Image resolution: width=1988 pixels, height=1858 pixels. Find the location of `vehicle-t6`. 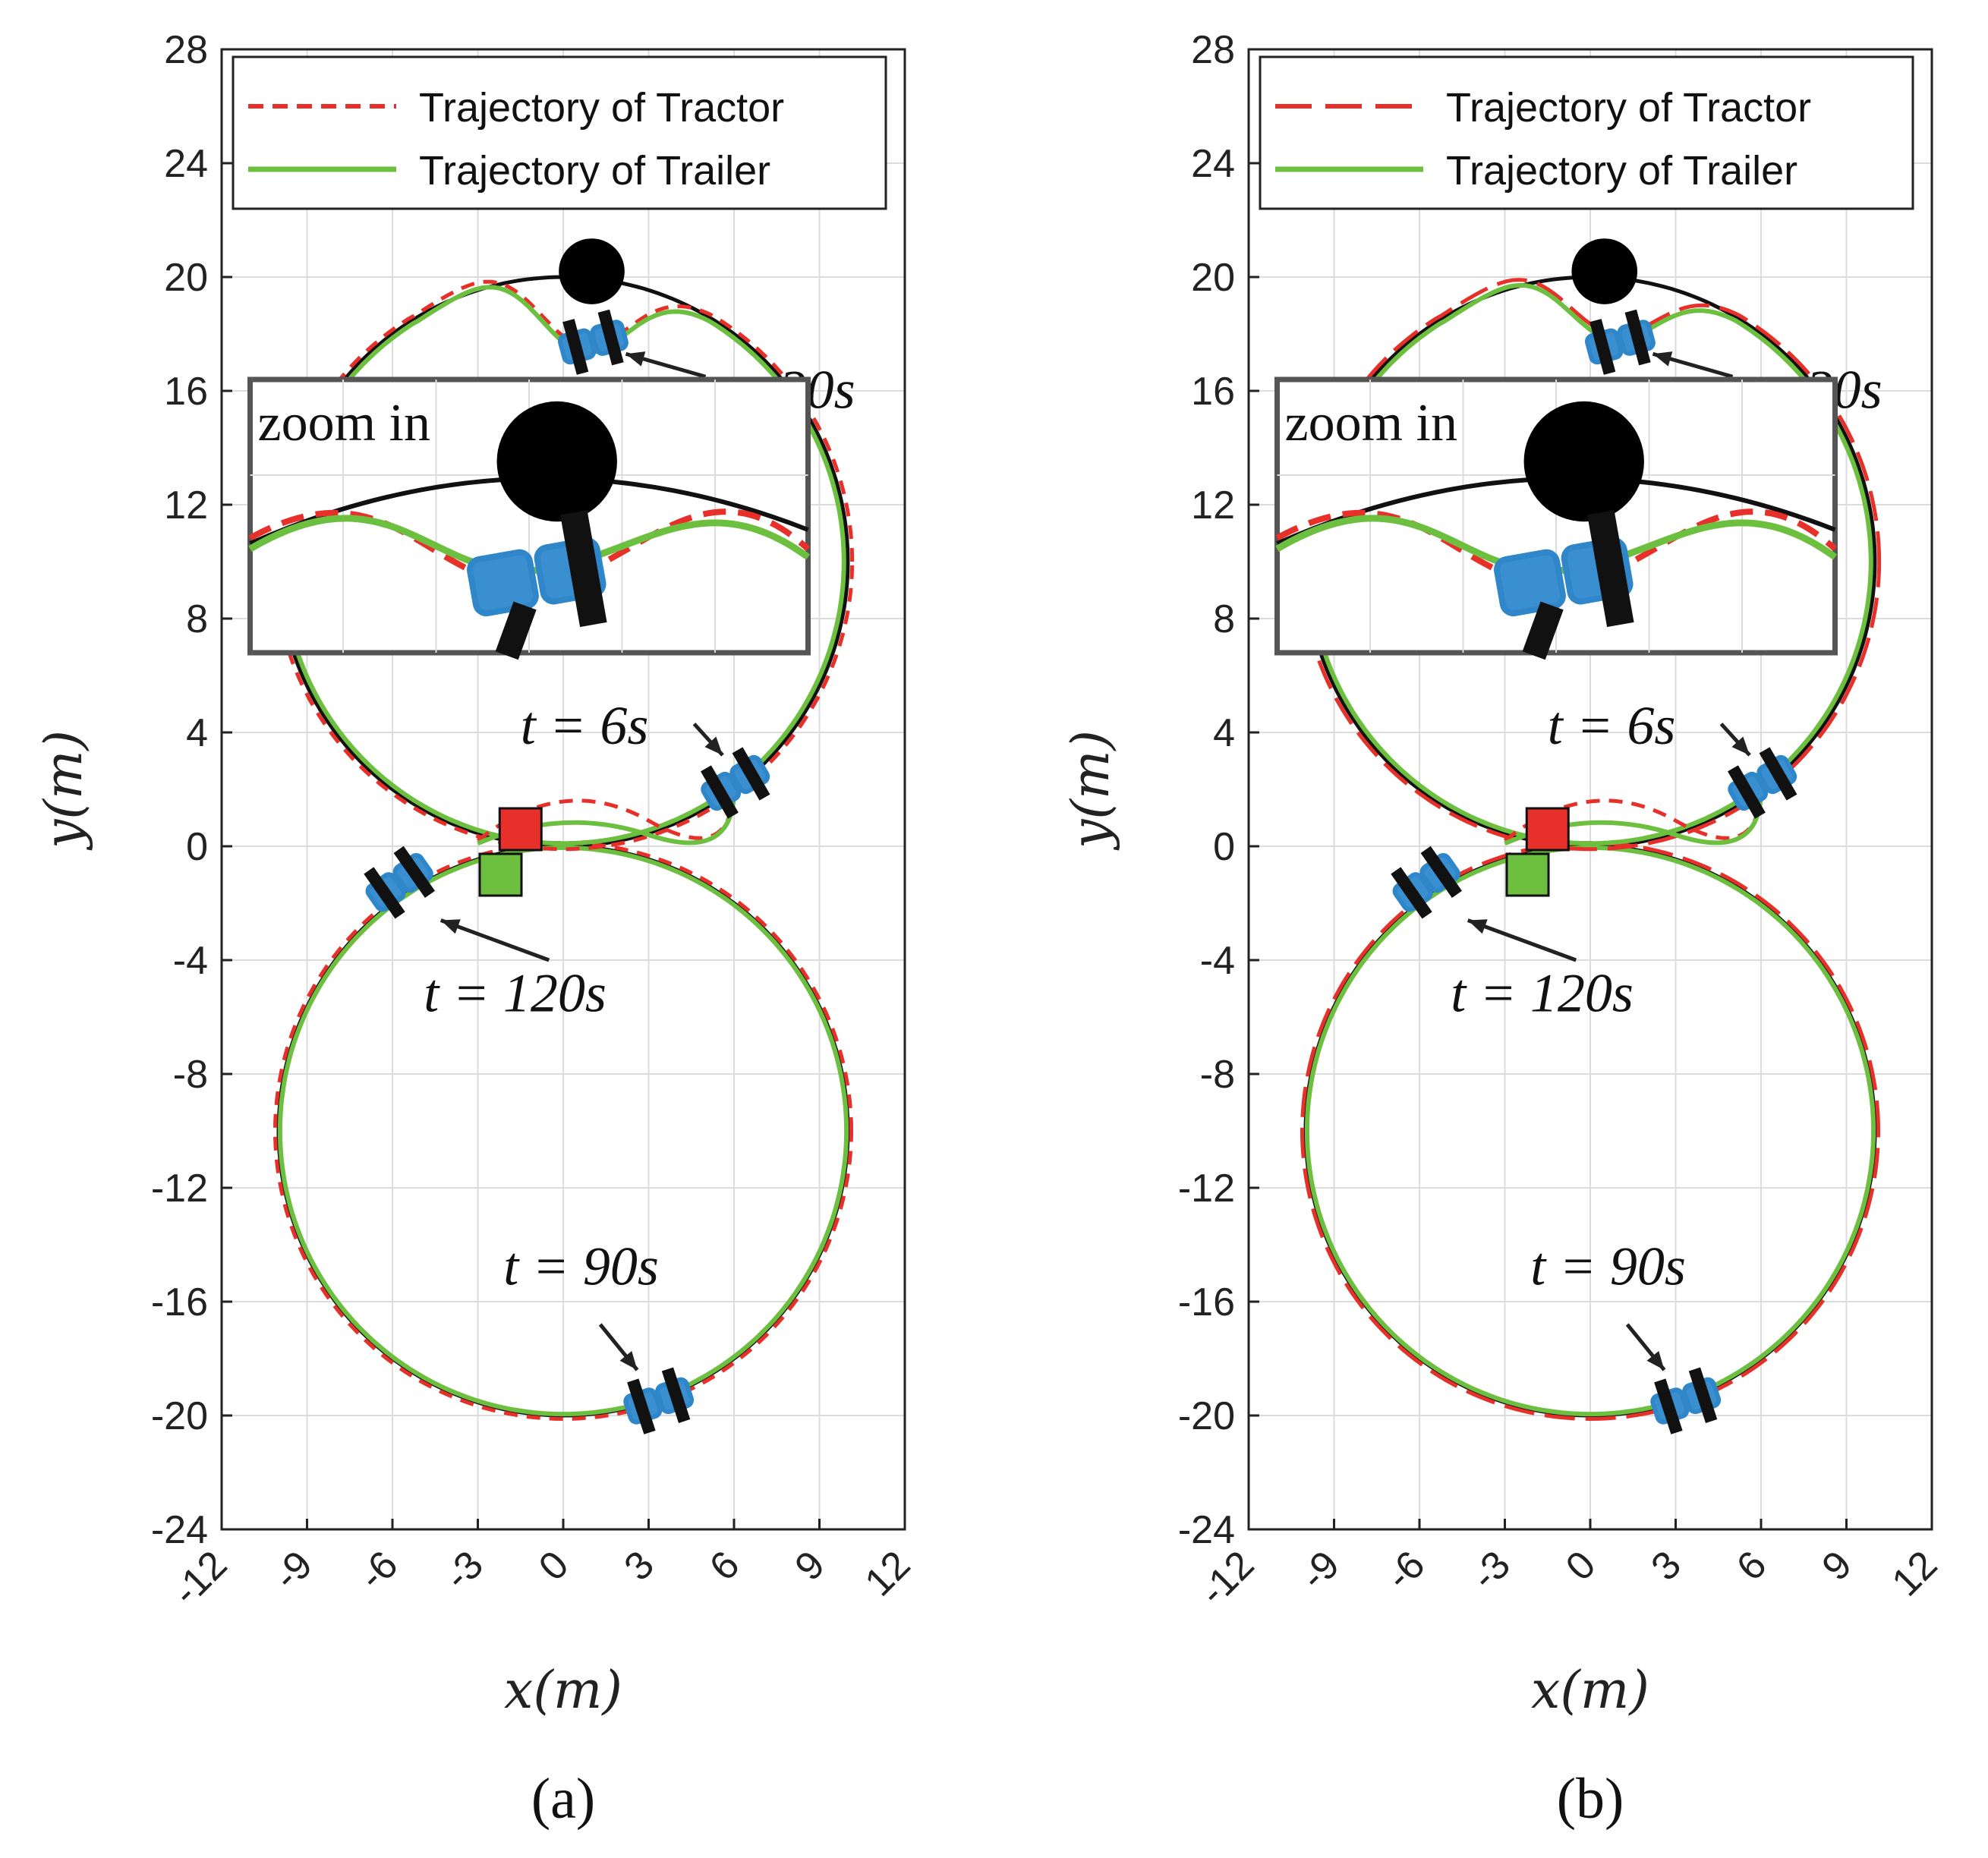

vehicle-t6 is located at coordinates (1762, 783).